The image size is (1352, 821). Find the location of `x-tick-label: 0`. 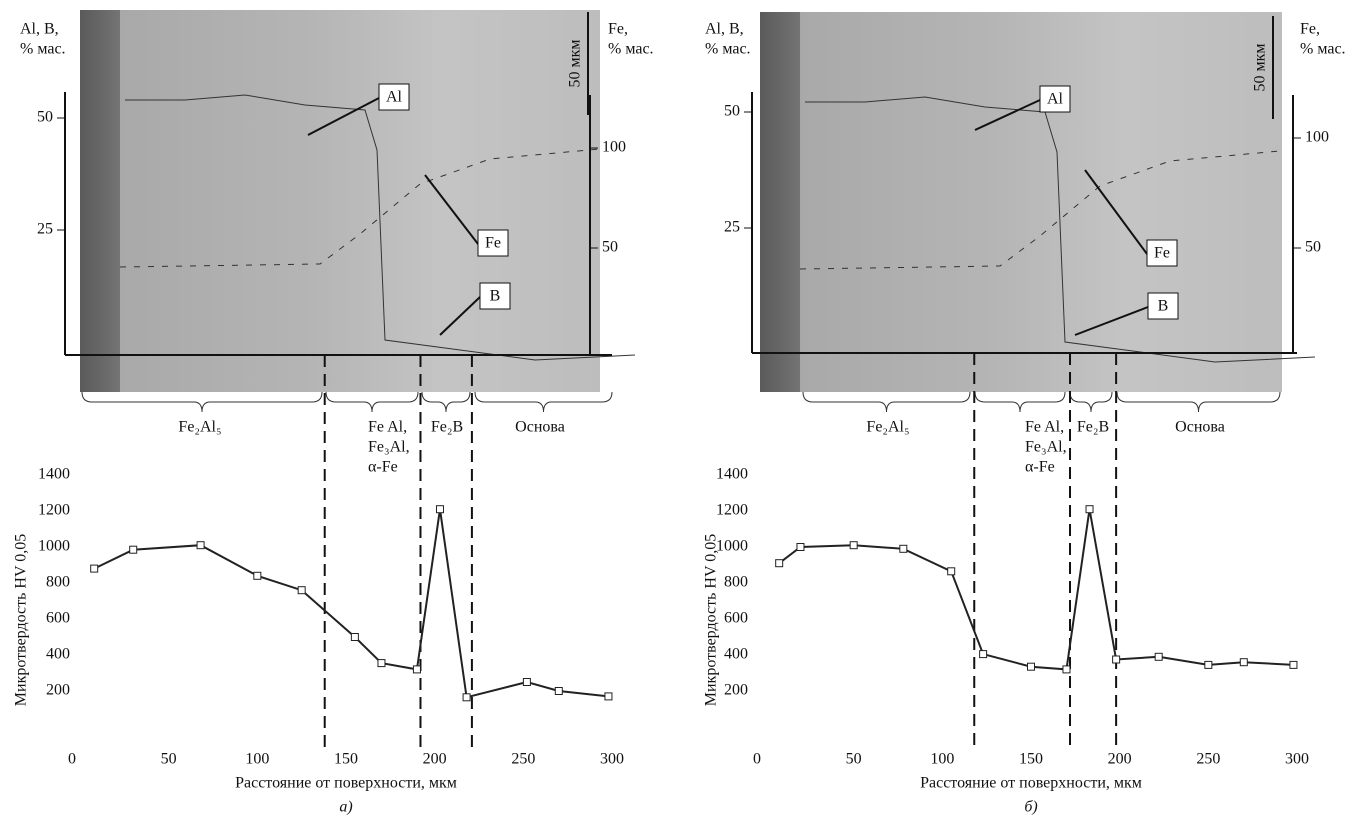

x-tick-label: 0 is located at coordinates (757, 759).